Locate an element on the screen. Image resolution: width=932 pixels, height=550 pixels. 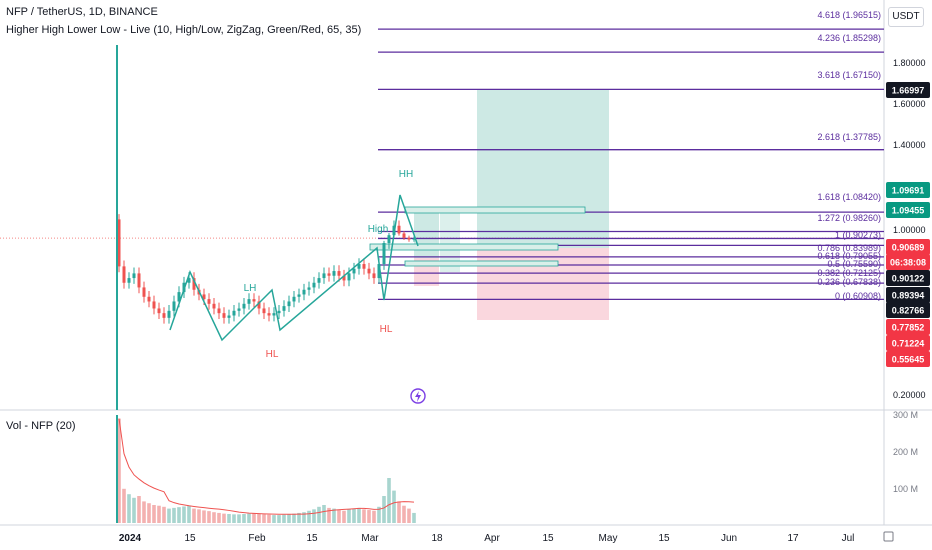
stop-loss-zone is located at coordinates (543, 284).